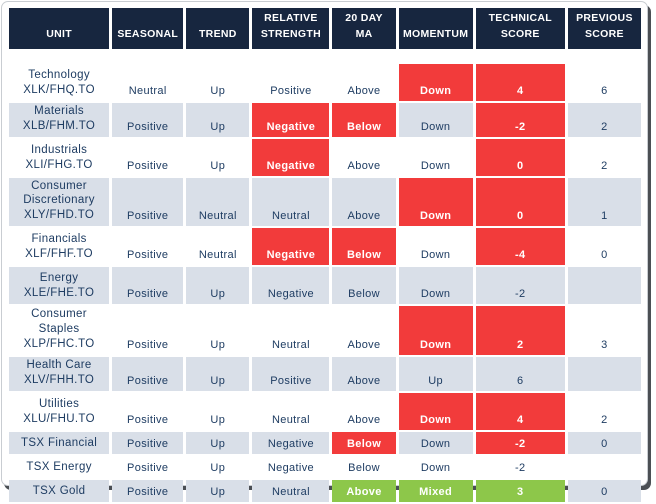 Image resolution: width=656 pixels, height=504 pixels. I want to click on unit-cell: Utilities XLU/FHU.TO, so click(59, 412).